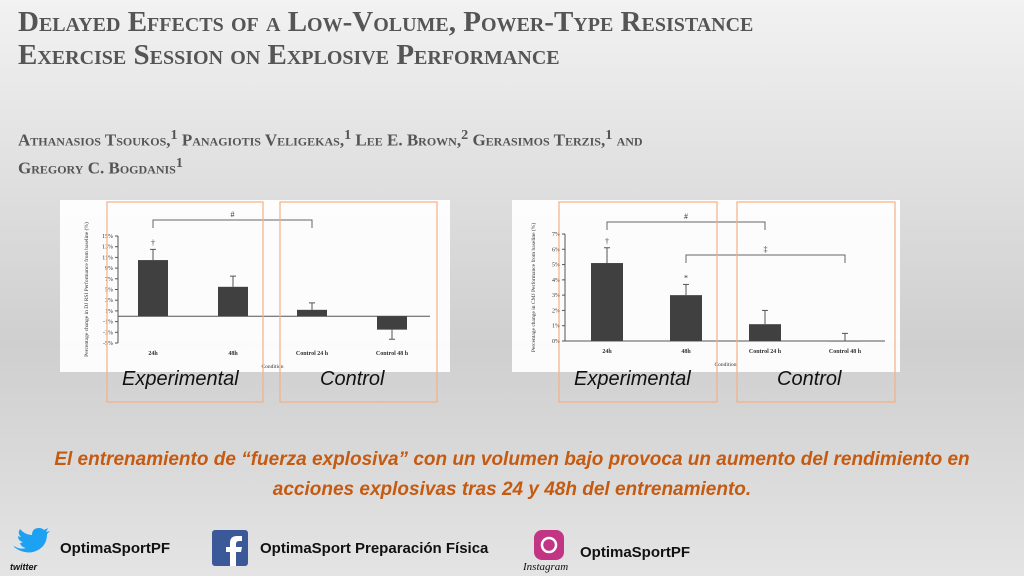 The image size is (1024, 576). I want to click on author: Panagiotis Veligekas,, so click(263, 140).